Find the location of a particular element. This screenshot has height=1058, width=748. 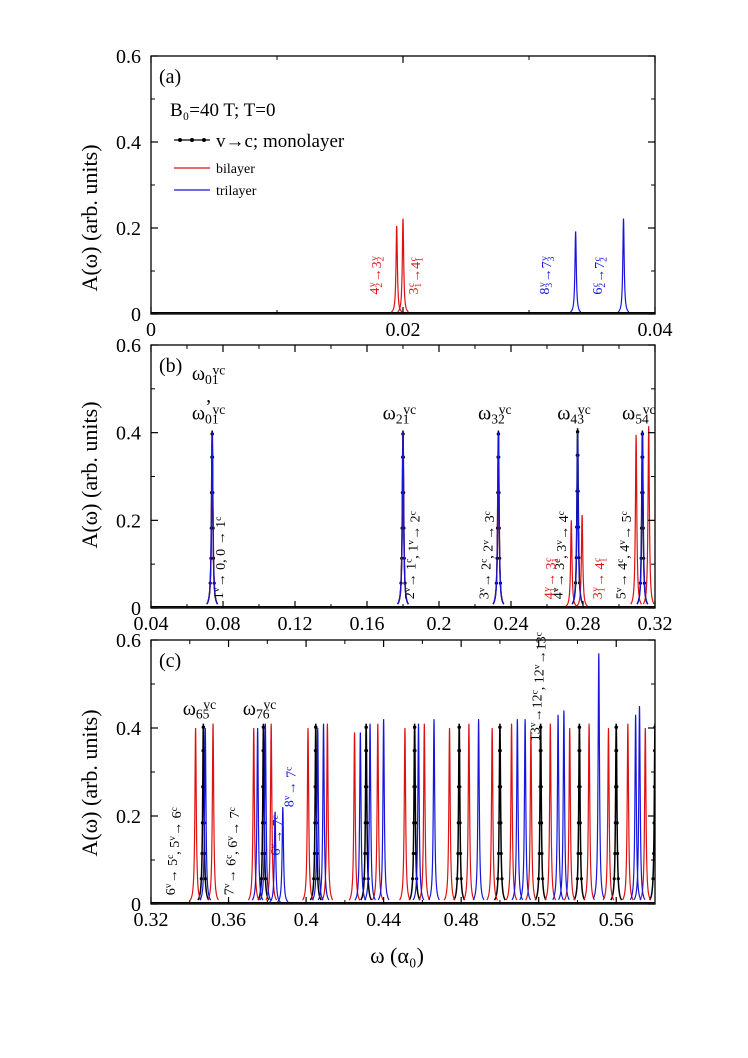

legend-label-bilayer: bilayer is located at coordinates (235, 169).